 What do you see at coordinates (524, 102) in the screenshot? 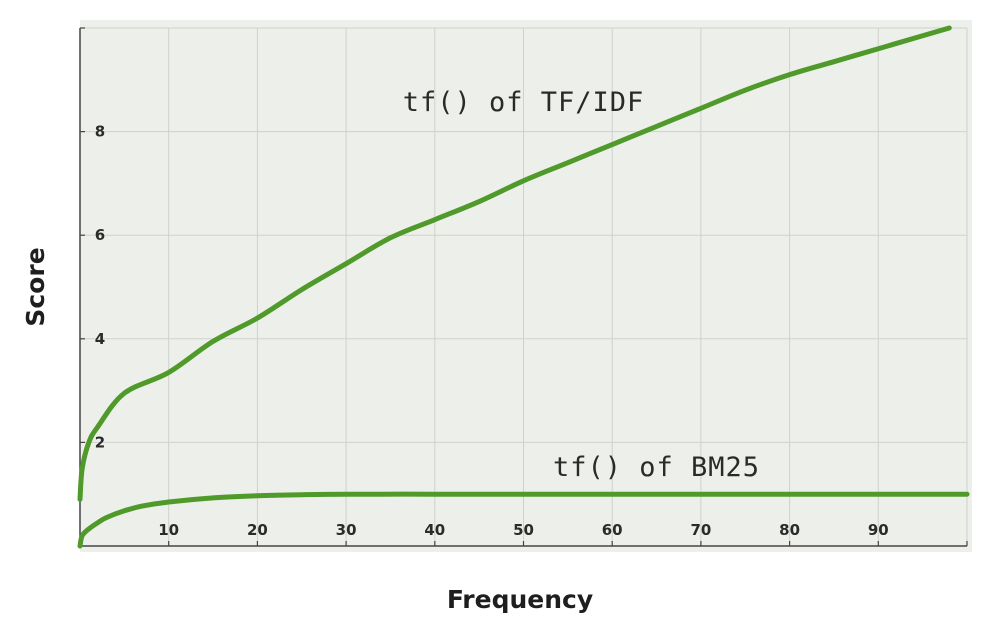
I see `annotation-tfidf: tf() of TF/IDF` at bounding box center [524, 102].